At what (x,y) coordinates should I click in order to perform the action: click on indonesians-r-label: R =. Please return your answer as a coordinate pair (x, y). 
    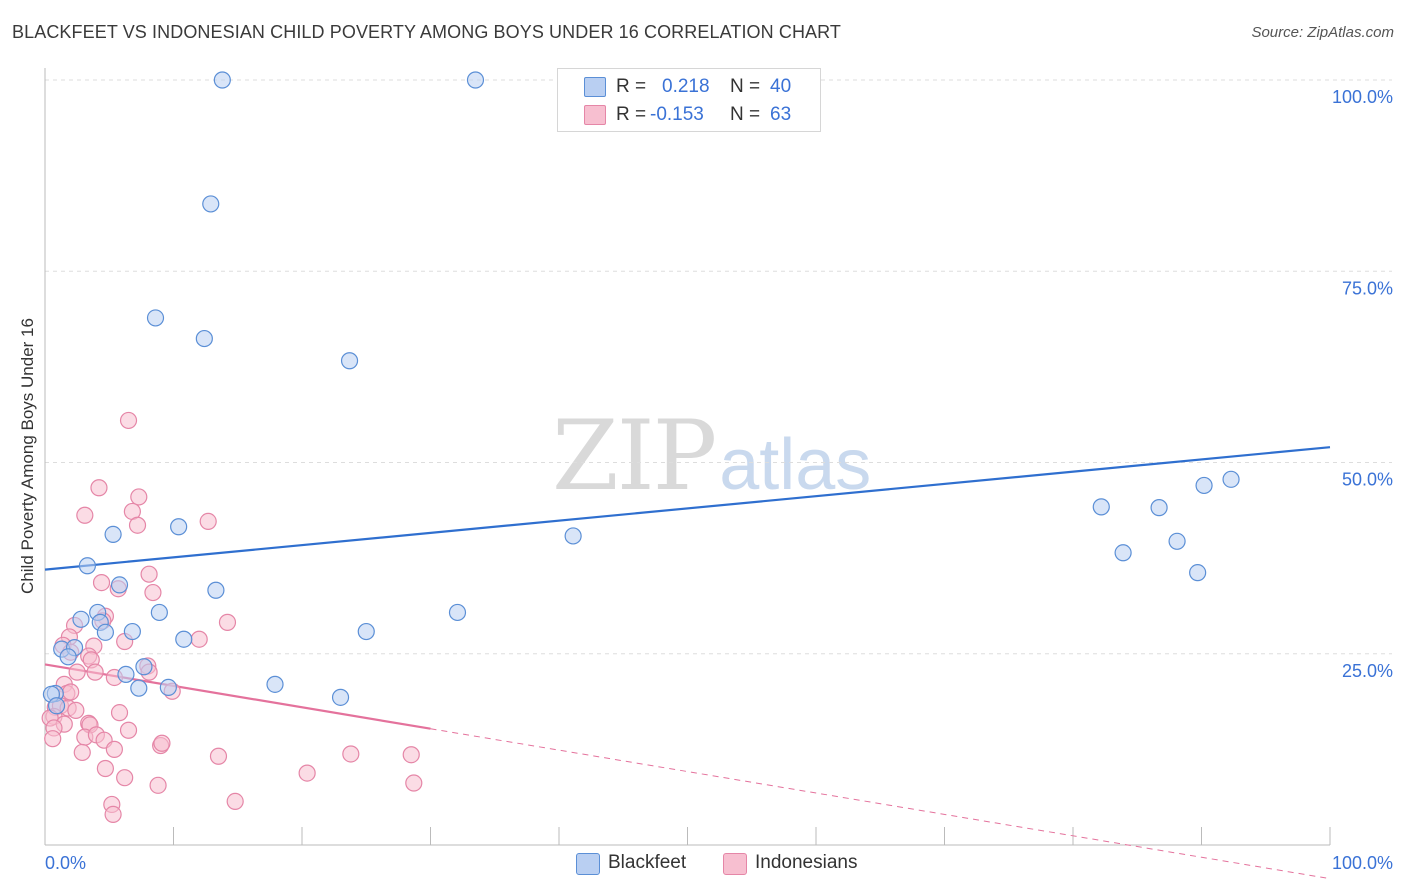
    Looking at the image, I should click on (631, 114).